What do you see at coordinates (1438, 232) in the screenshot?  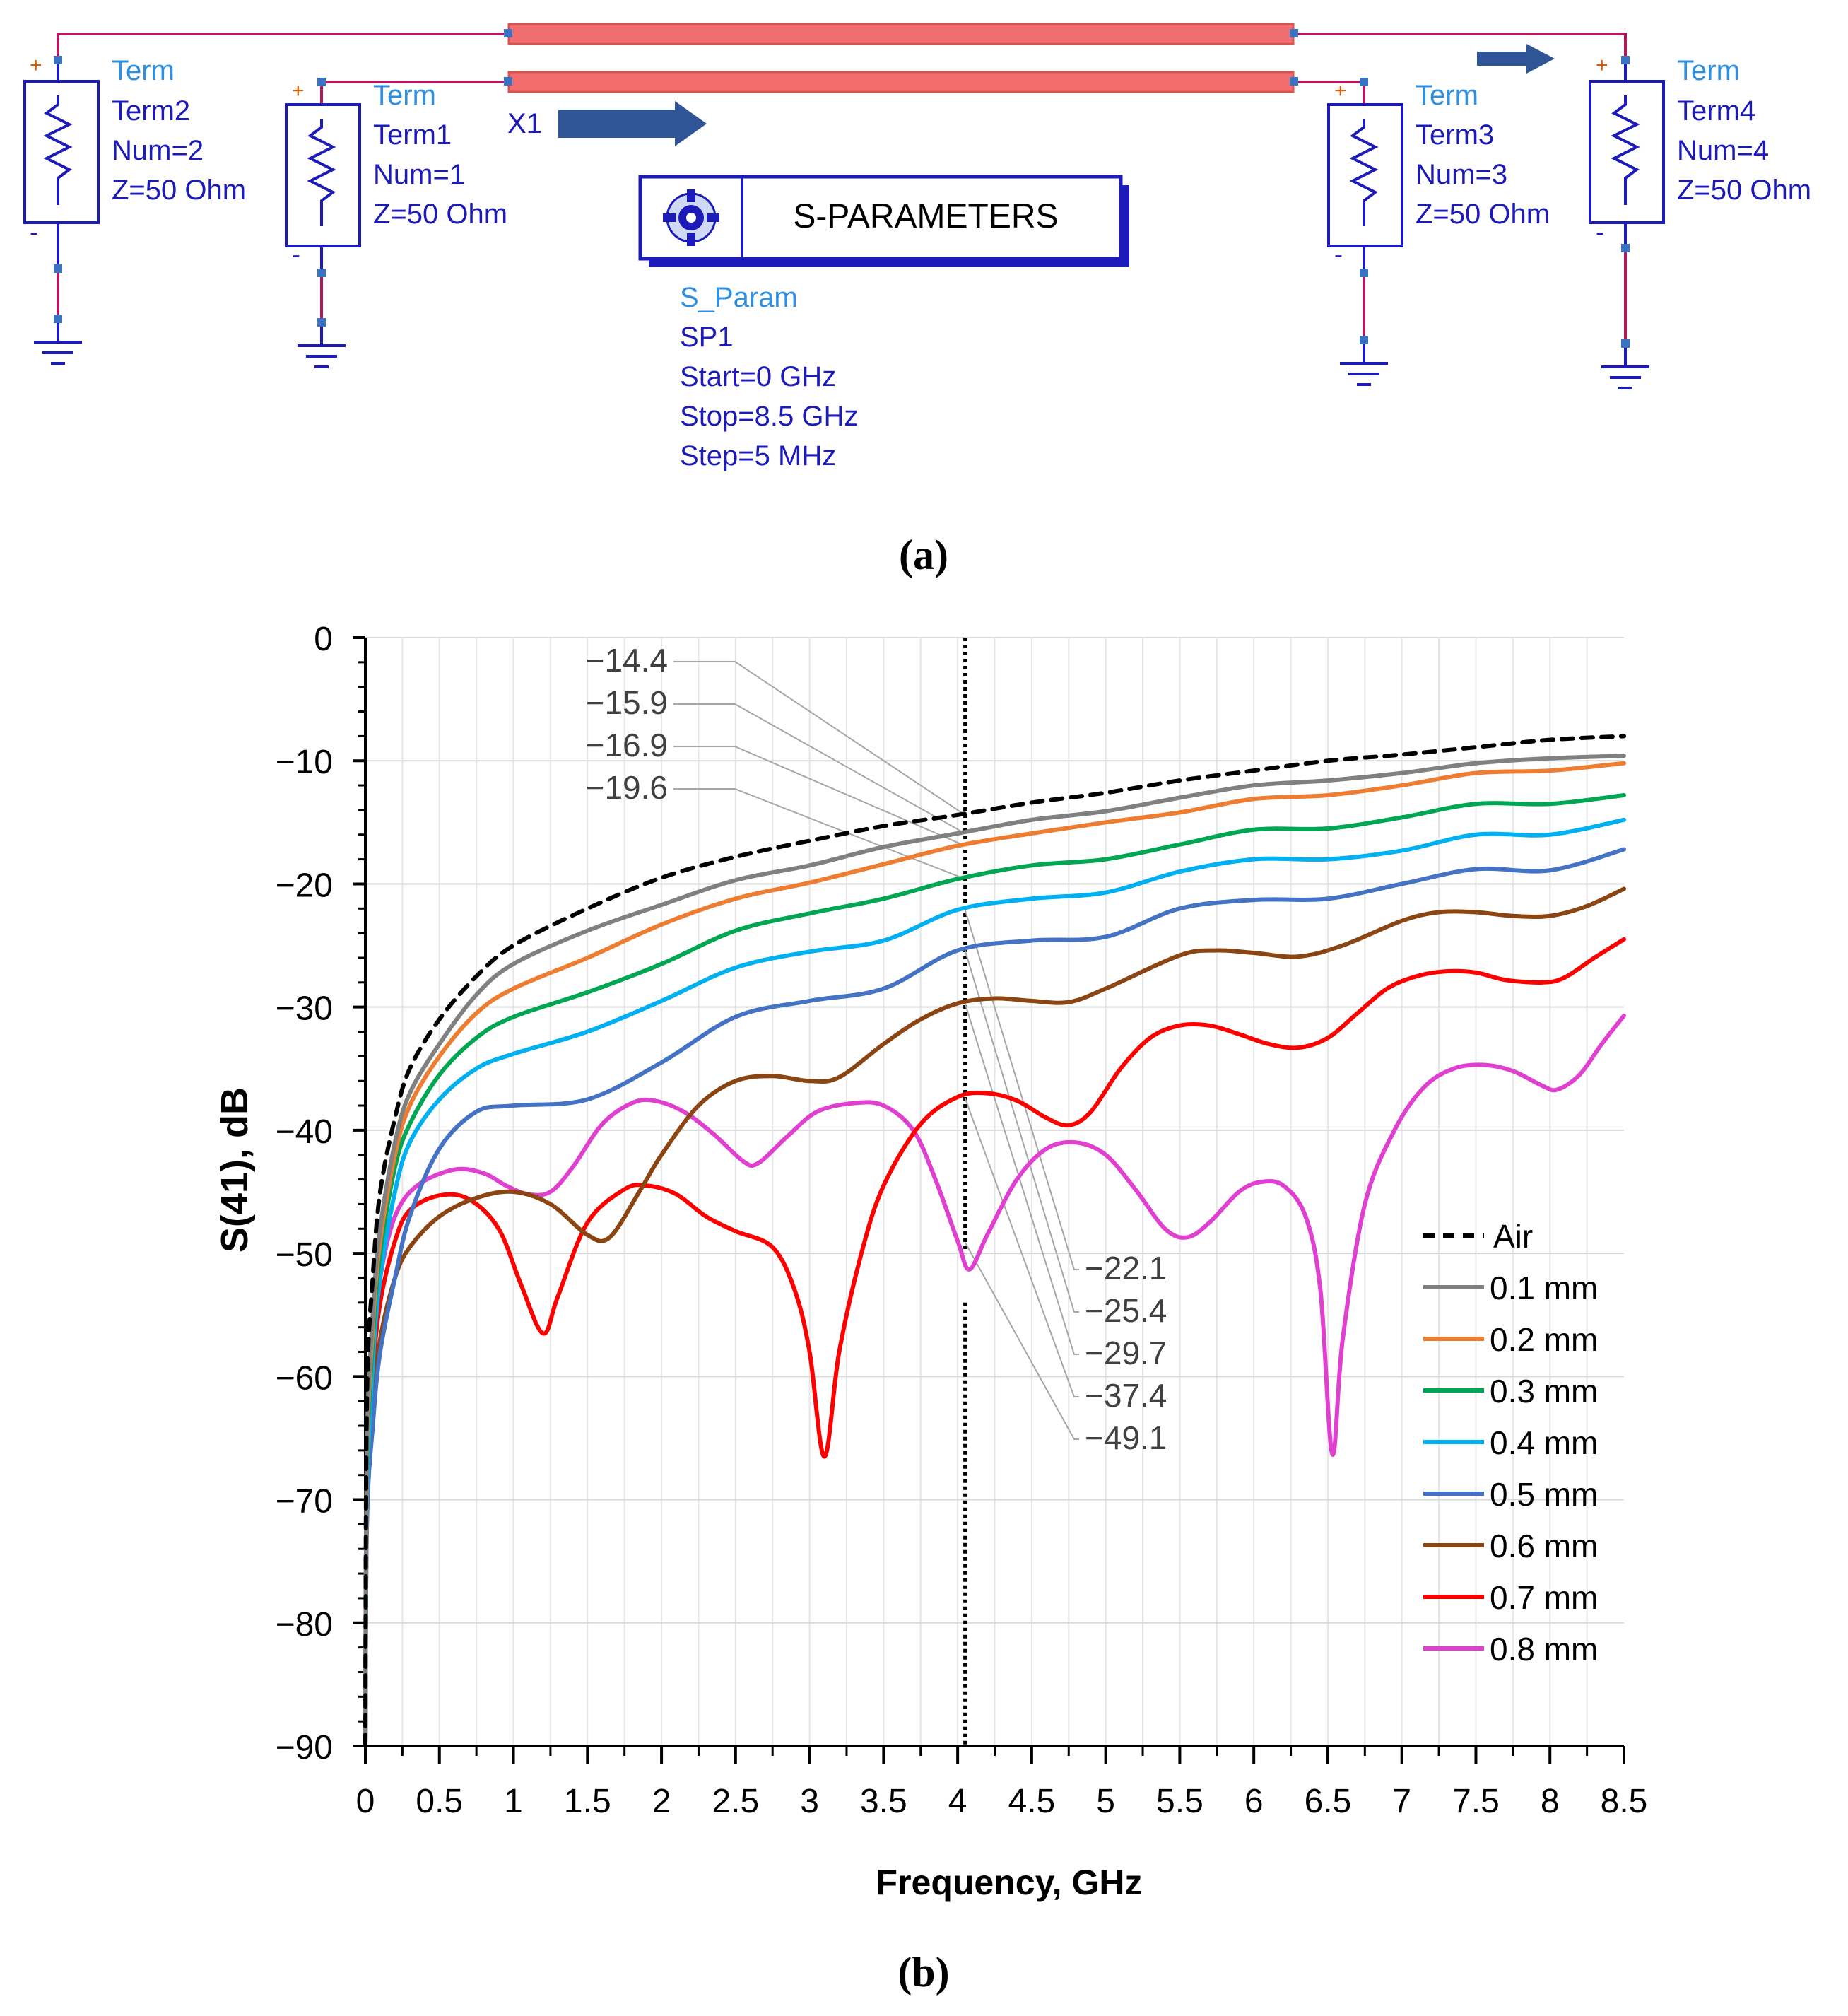 I see `term-3: + - Term Term3 Num=3 Z=50 Ohm` at bounding box center [1438, 232].